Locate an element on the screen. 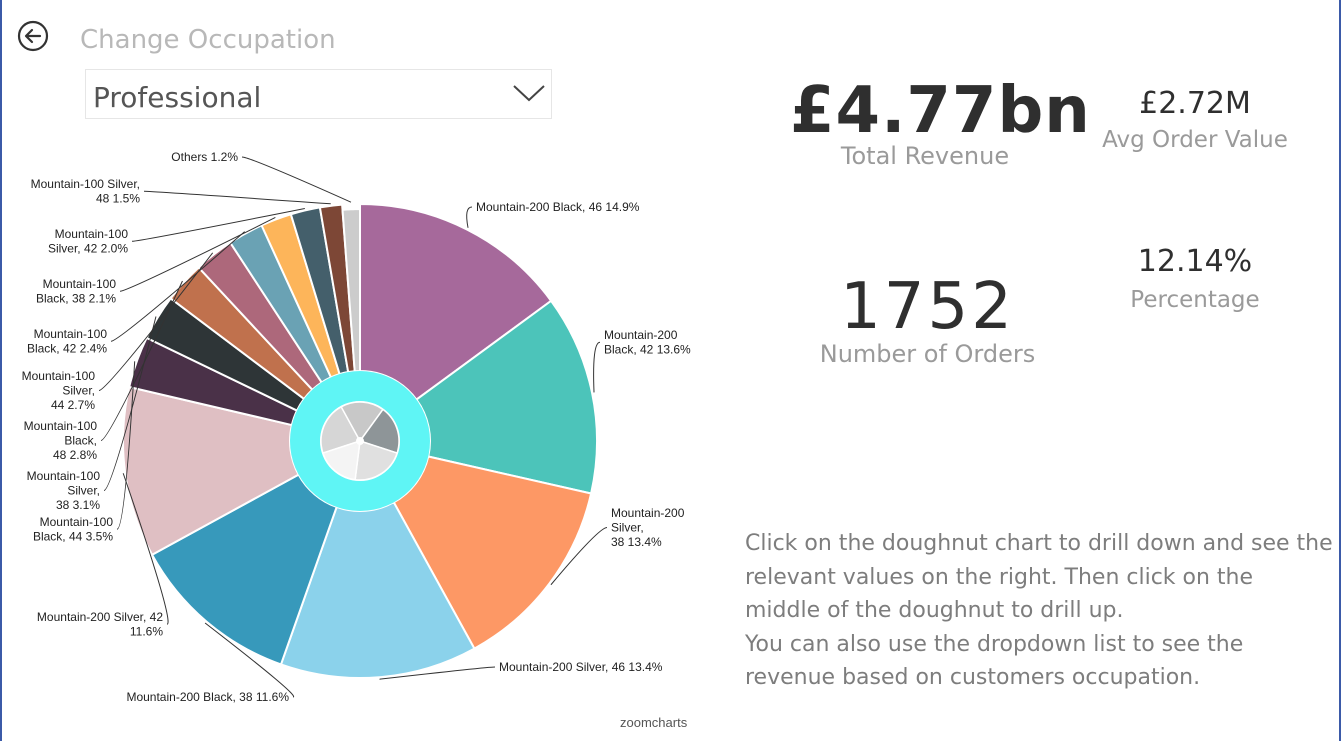  number-of-orders-label: Number of Orders is located at coordinates (927, 354).